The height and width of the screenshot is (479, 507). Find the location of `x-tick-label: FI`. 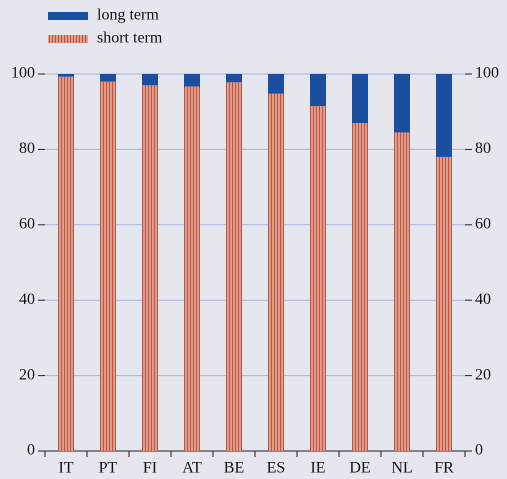

x-tick-label: FI is located at coordinates (150, 468).